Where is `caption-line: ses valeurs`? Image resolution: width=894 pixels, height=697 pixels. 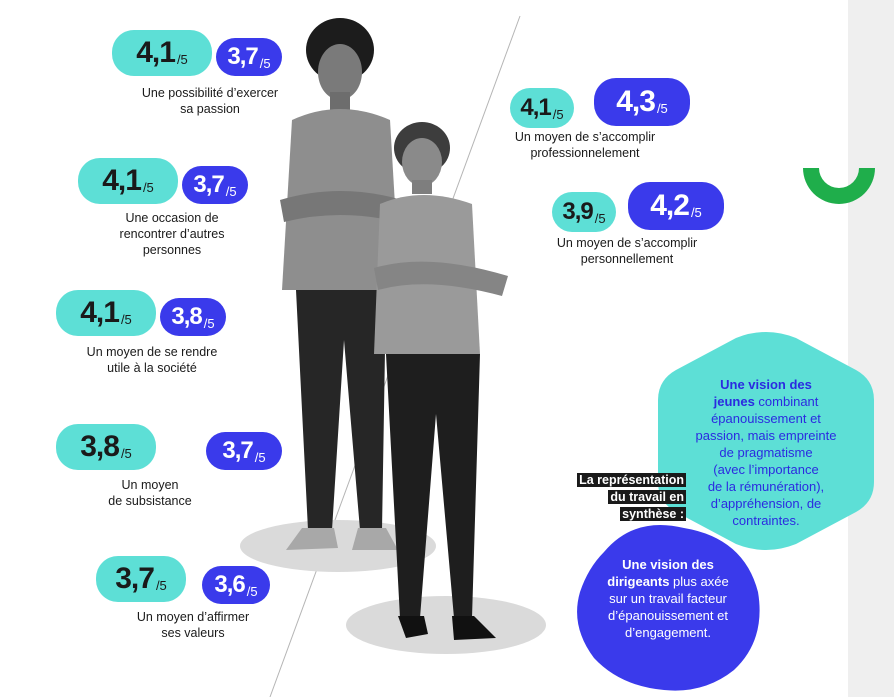 caption-line: ses valeurs is located at coordinates (193, 633).